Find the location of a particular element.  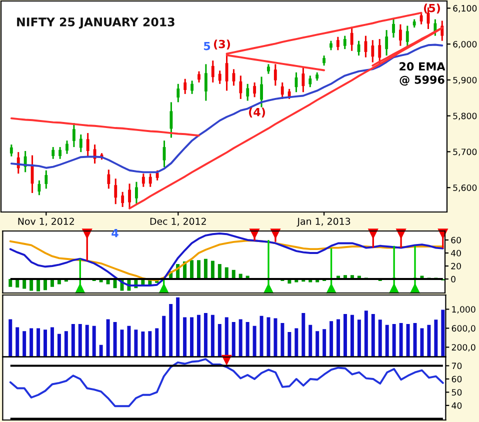

y-tick-label: 70 is located at coordinates (457, 366).